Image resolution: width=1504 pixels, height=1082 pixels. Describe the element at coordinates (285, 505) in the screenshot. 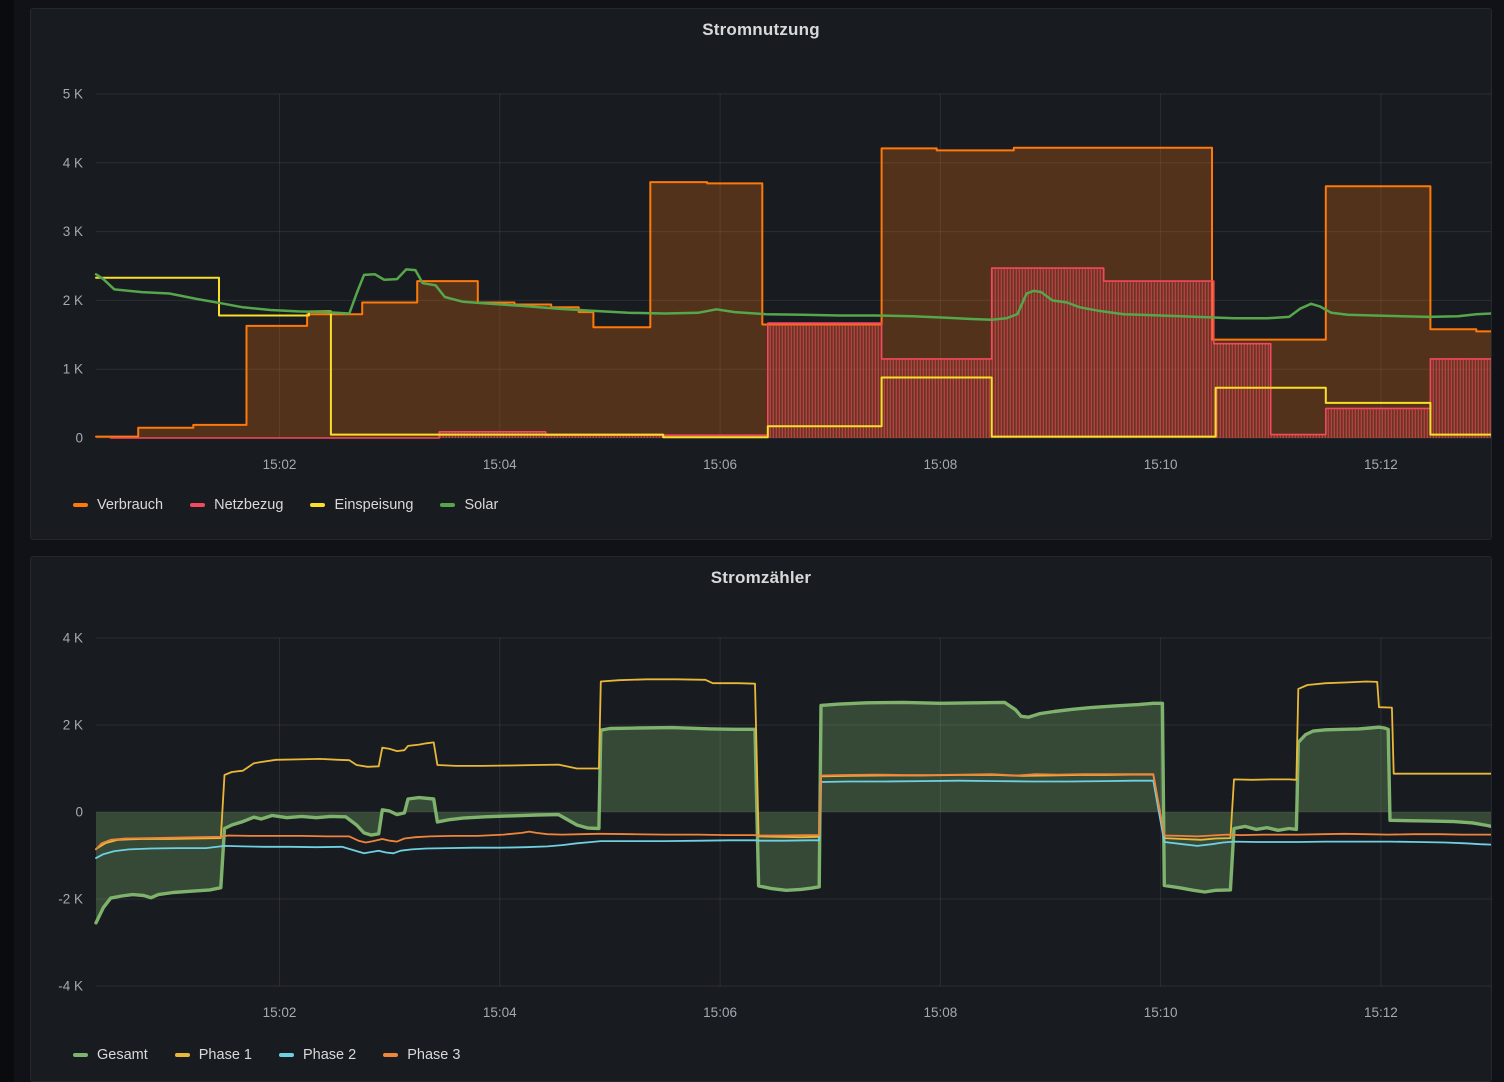

I see `stromnutzung-legend: Verbrauch Netzbezug Einspeisung Solar` at that location.